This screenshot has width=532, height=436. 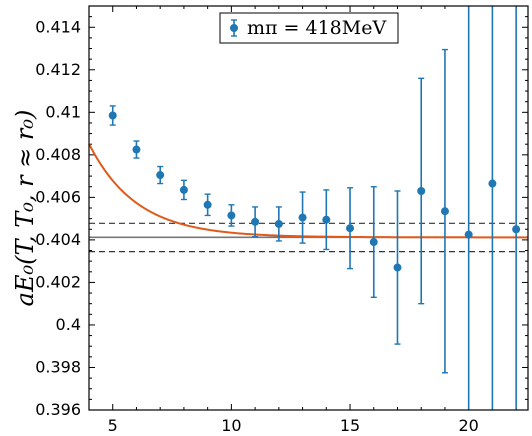 I want to click on legend-marker-point, so click(x=234, y=28).